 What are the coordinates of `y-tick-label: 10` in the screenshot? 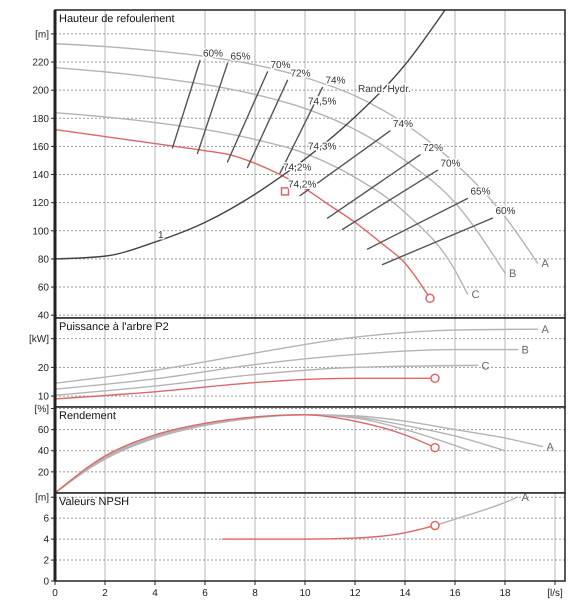 It's located at (44, 397).